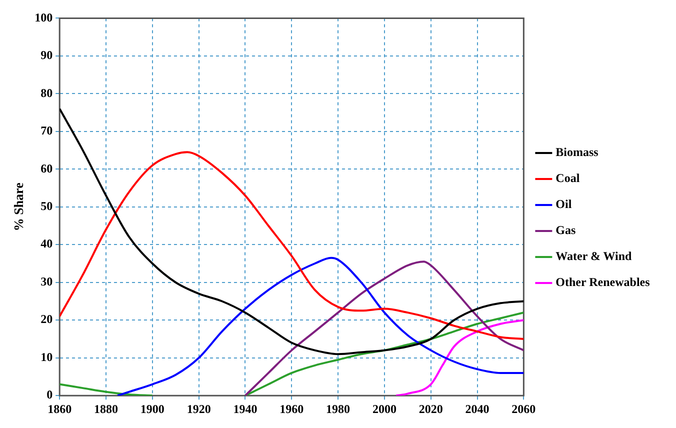 This screenshot has width=676, height=428. I want to click on y-tick-label: 30, so click(46, 281).